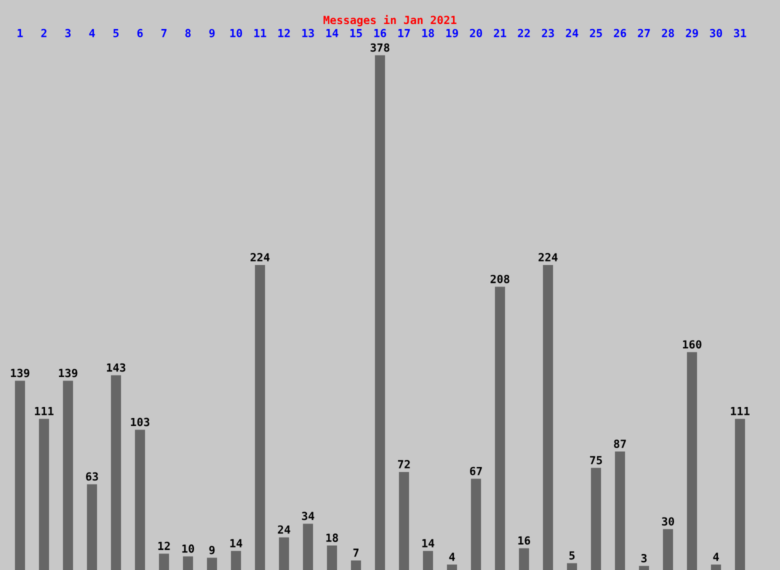  What do you see at coordinates (452, 33) in the screenshot?
I see `x-tick-label: 19` at bounding box center [452, 33].